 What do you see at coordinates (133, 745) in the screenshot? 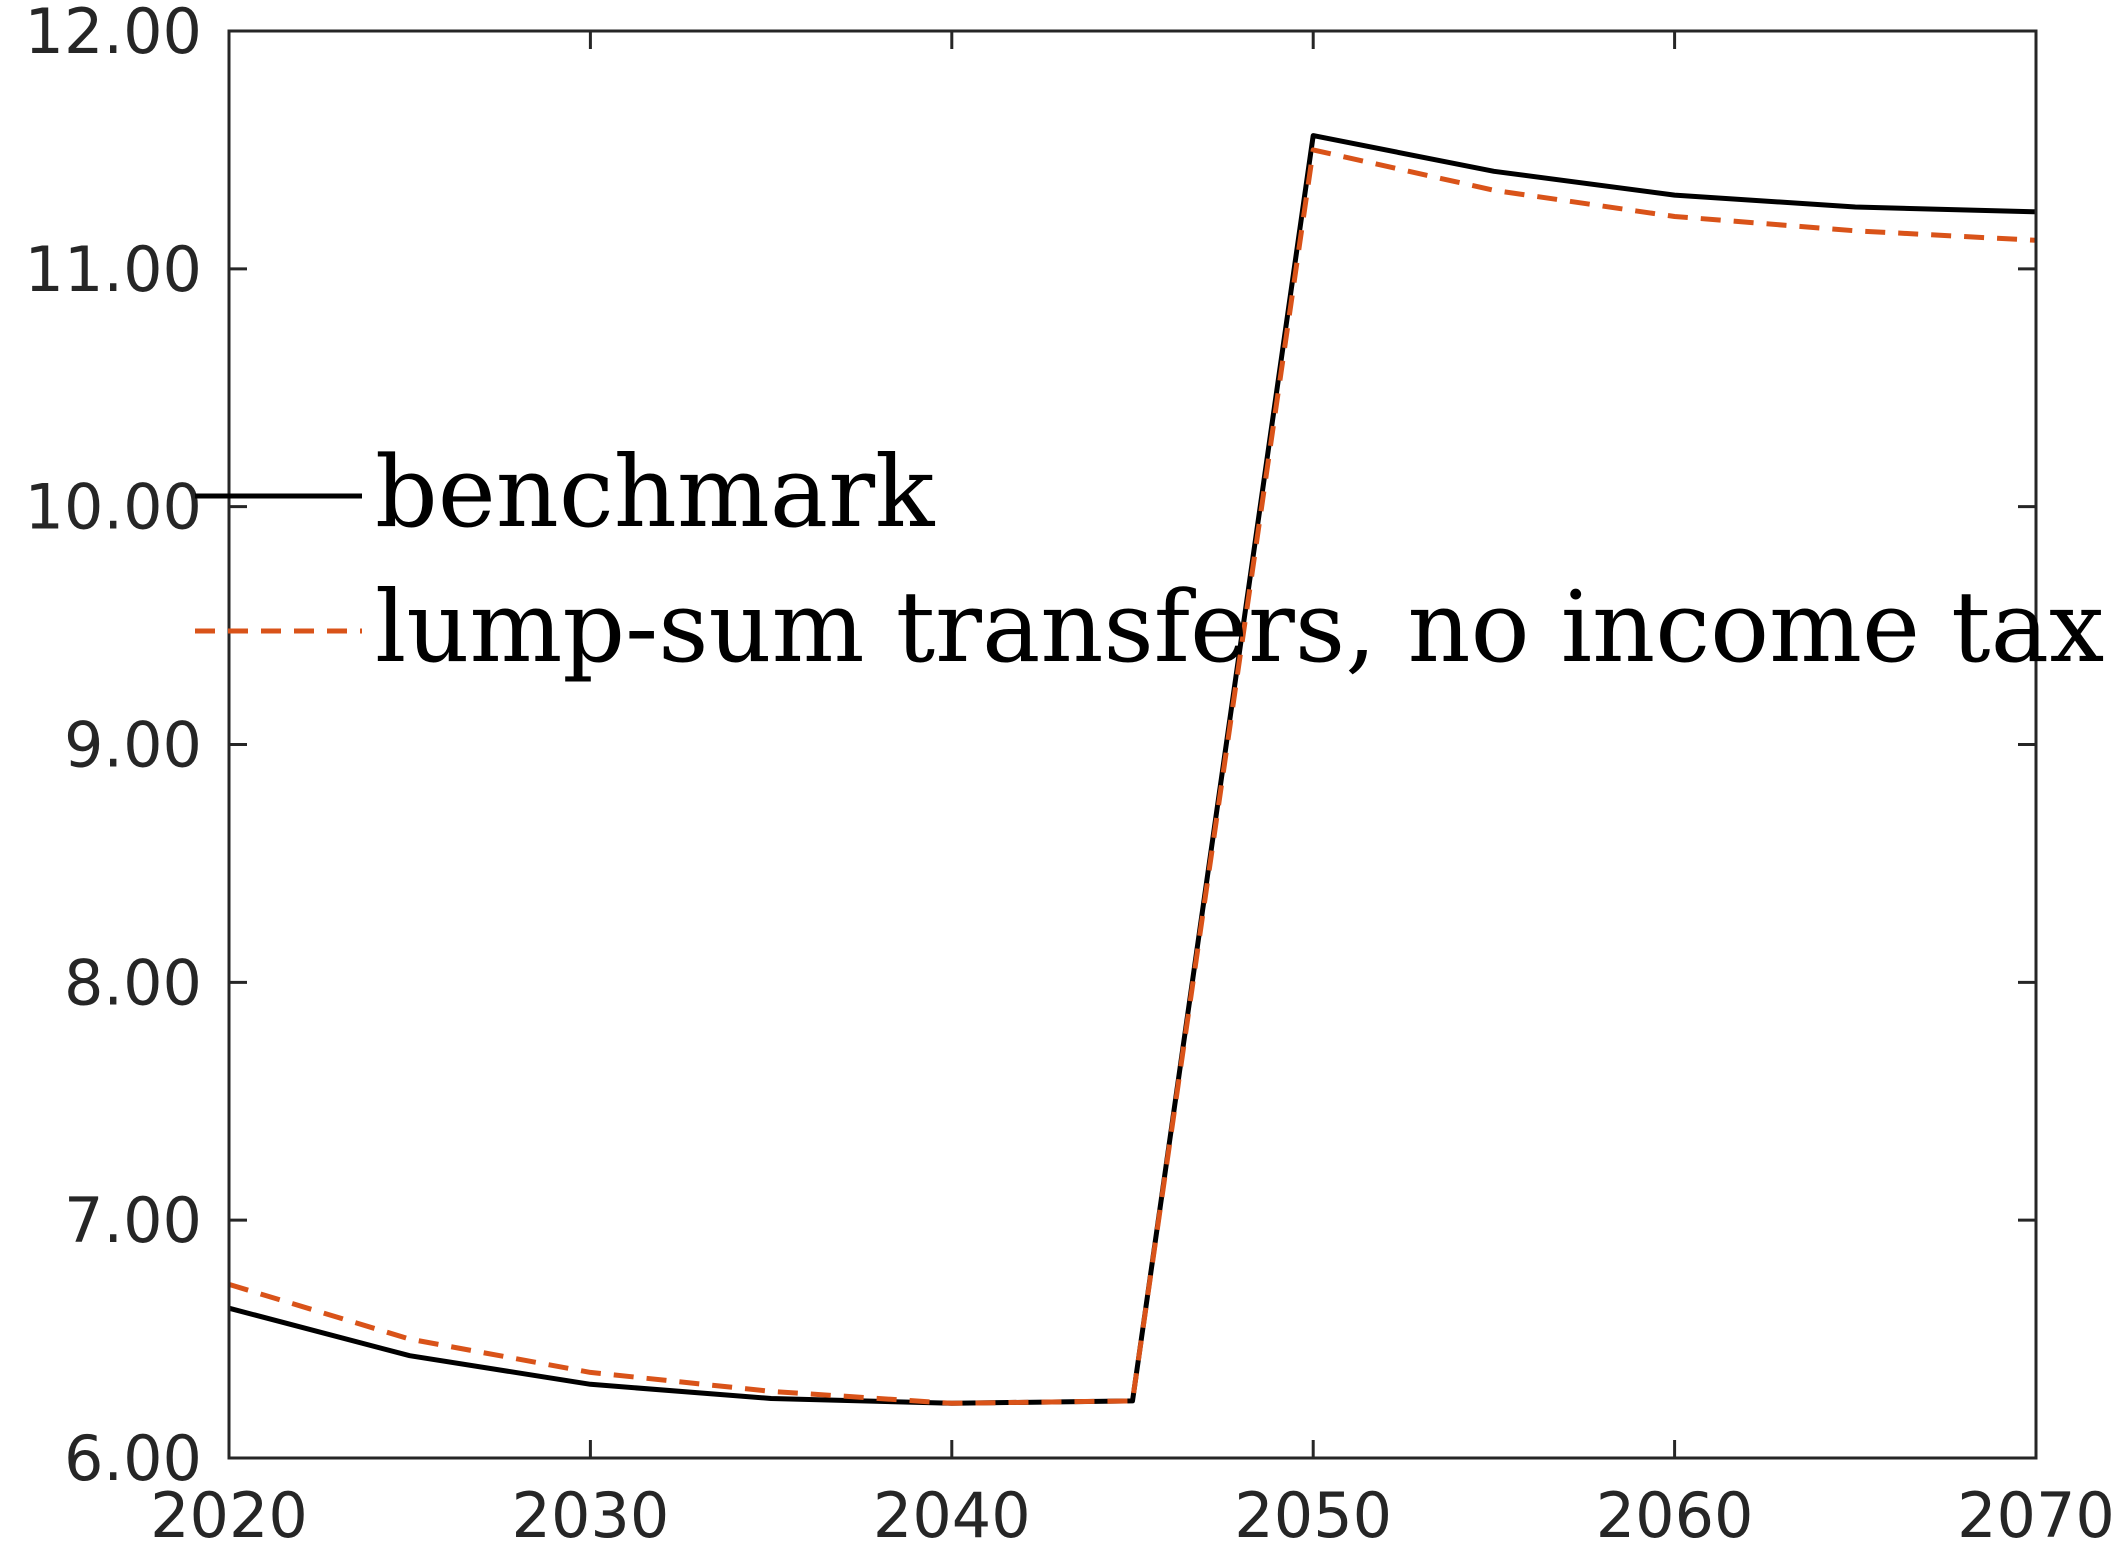
I see `y-tick-label: 9.00` at bounding box center [133, 745].